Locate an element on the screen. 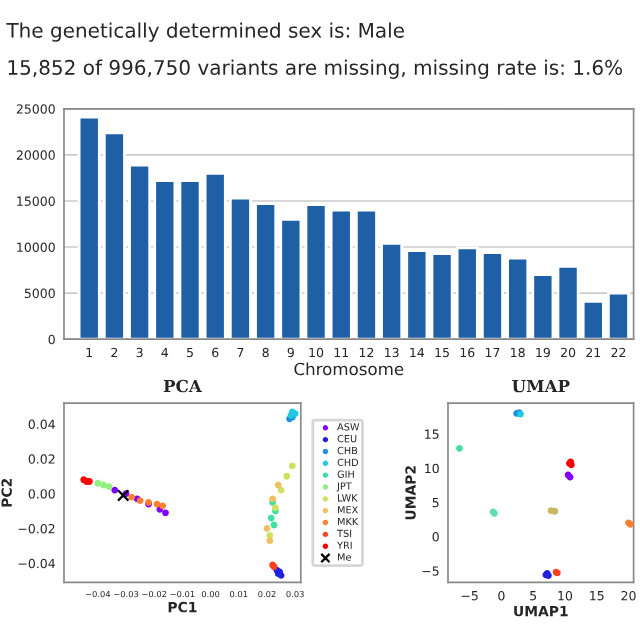 This screenshot has height=640, width=640. text: The genetically determined sex is: Male is located at coordinates (205, 32).